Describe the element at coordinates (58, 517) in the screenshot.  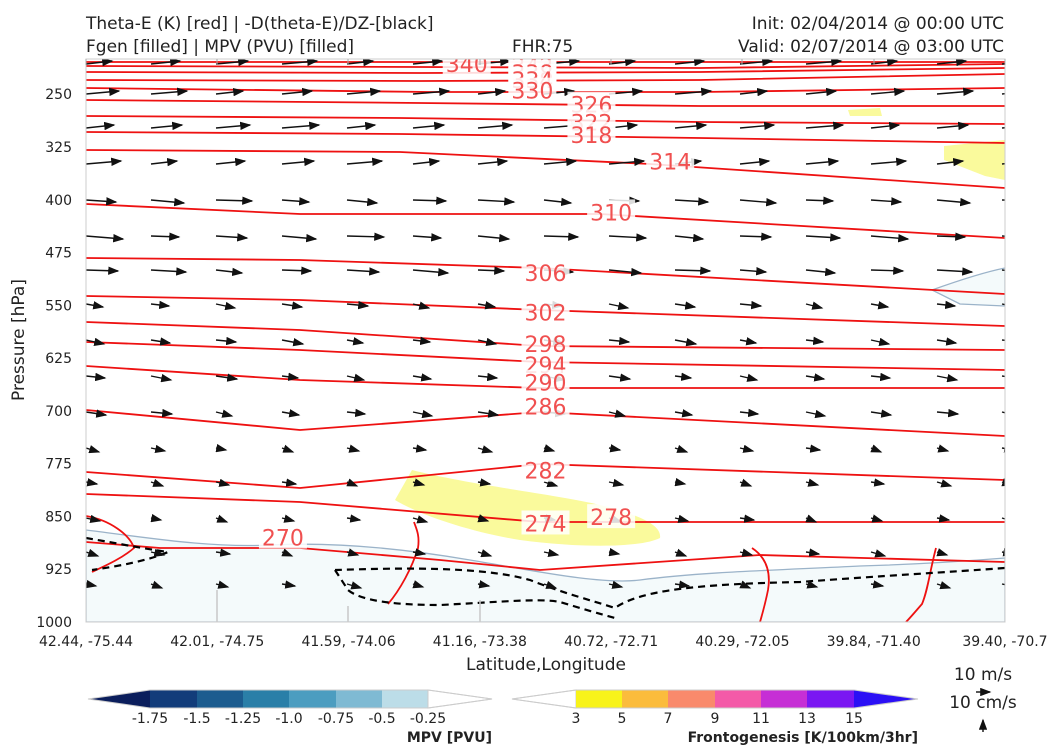
I see `y-tick-label: 850` at that location.